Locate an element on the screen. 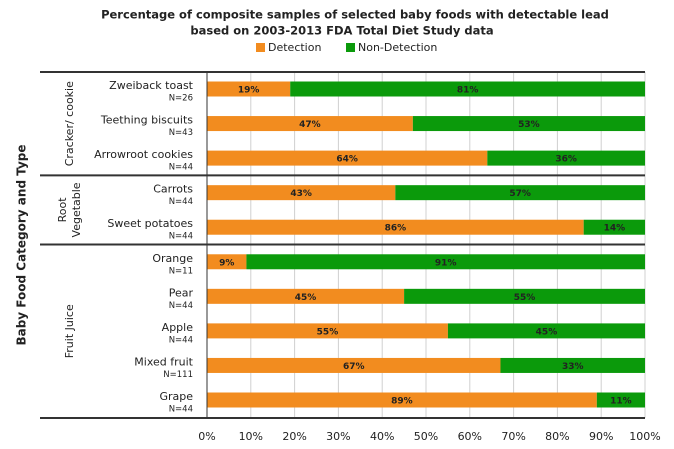 The image size is (674, 449). value-label: 19% is located at coordinates (249, 91).